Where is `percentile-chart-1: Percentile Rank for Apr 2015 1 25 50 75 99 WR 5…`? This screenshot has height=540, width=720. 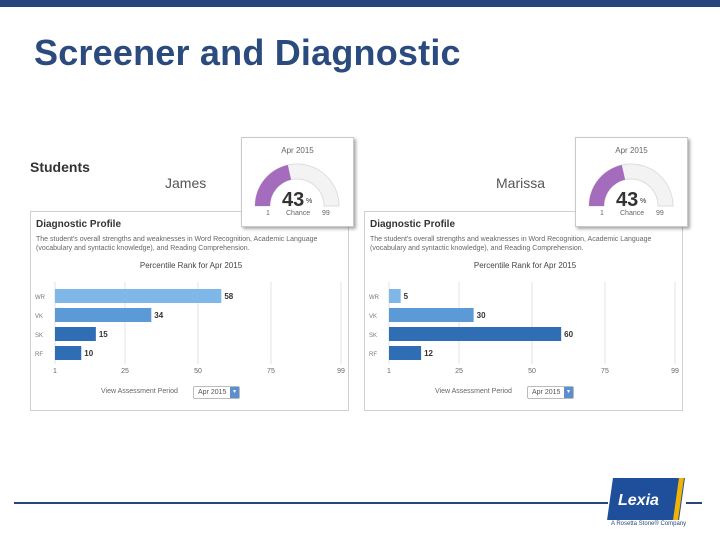
percentile-chart-1: Percentile Rank for Apr 2015 1 25 50 75 99 WR 5… is located at coordinates (190, 318).